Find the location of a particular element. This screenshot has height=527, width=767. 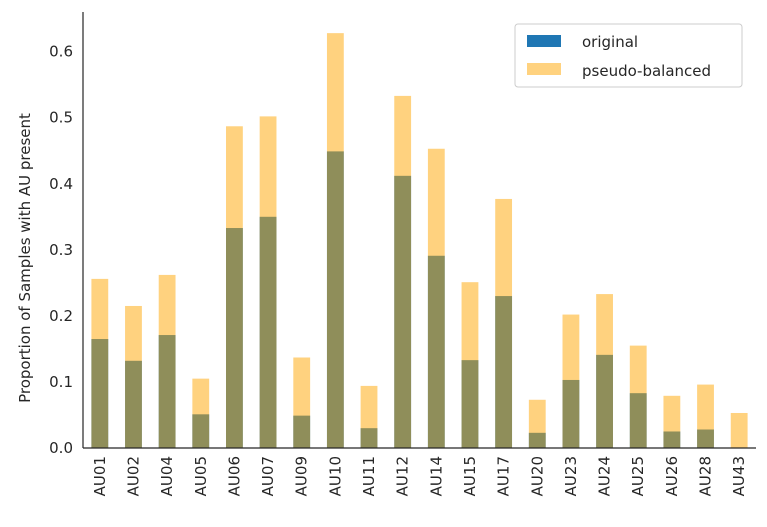

legend-swatch-pseudo-balanced is located at coordinates (544, 69).